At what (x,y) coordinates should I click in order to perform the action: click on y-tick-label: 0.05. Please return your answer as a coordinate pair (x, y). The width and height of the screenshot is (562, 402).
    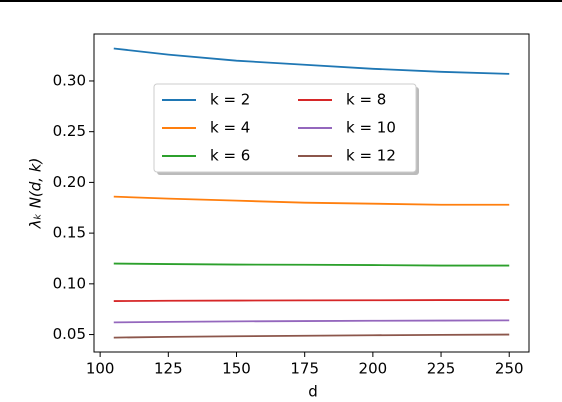
    Looking at the image, I should click on (69, 334).